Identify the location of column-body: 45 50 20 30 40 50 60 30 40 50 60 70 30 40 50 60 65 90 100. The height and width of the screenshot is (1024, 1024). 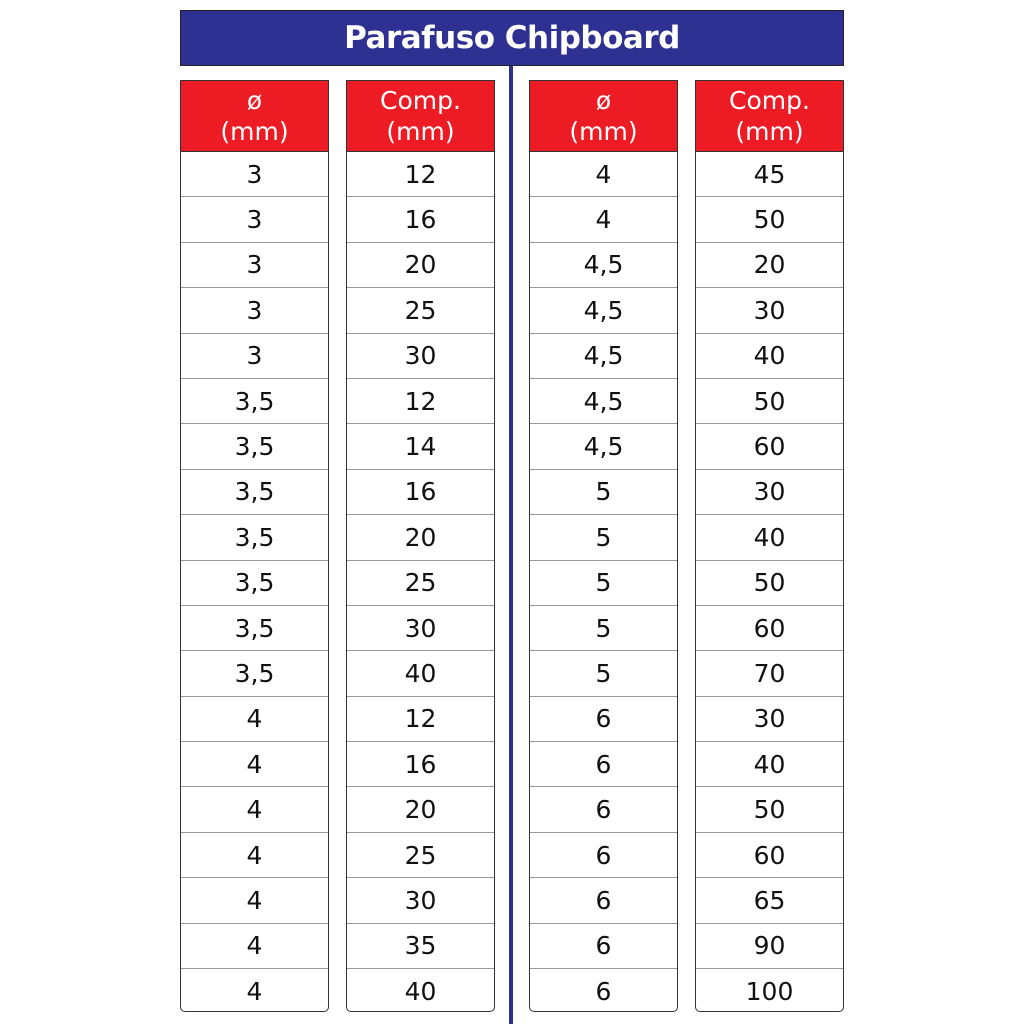
(769, 581).